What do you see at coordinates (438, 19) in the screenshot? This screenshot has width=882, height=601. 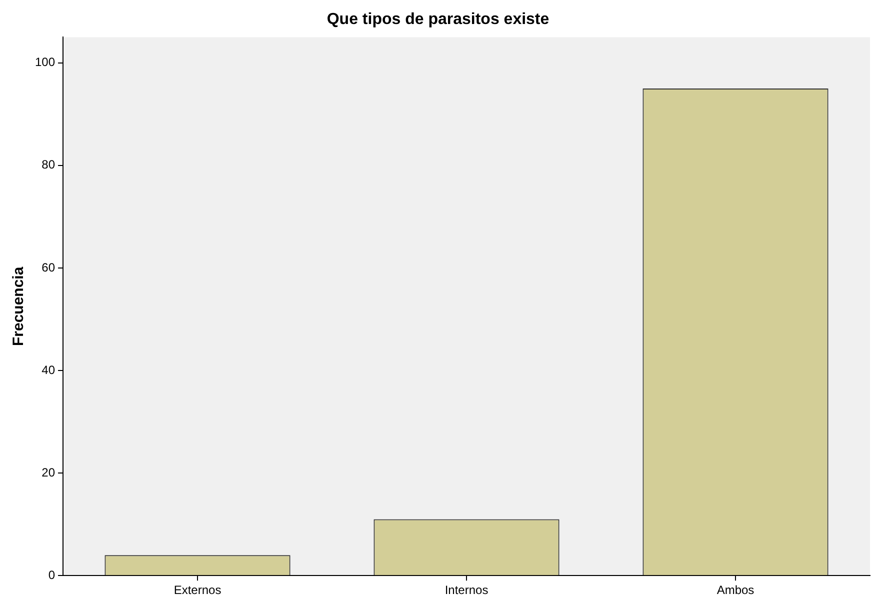 I see `chart-title: Que tipos de parasitos existe` at bounding box center [438, 19].